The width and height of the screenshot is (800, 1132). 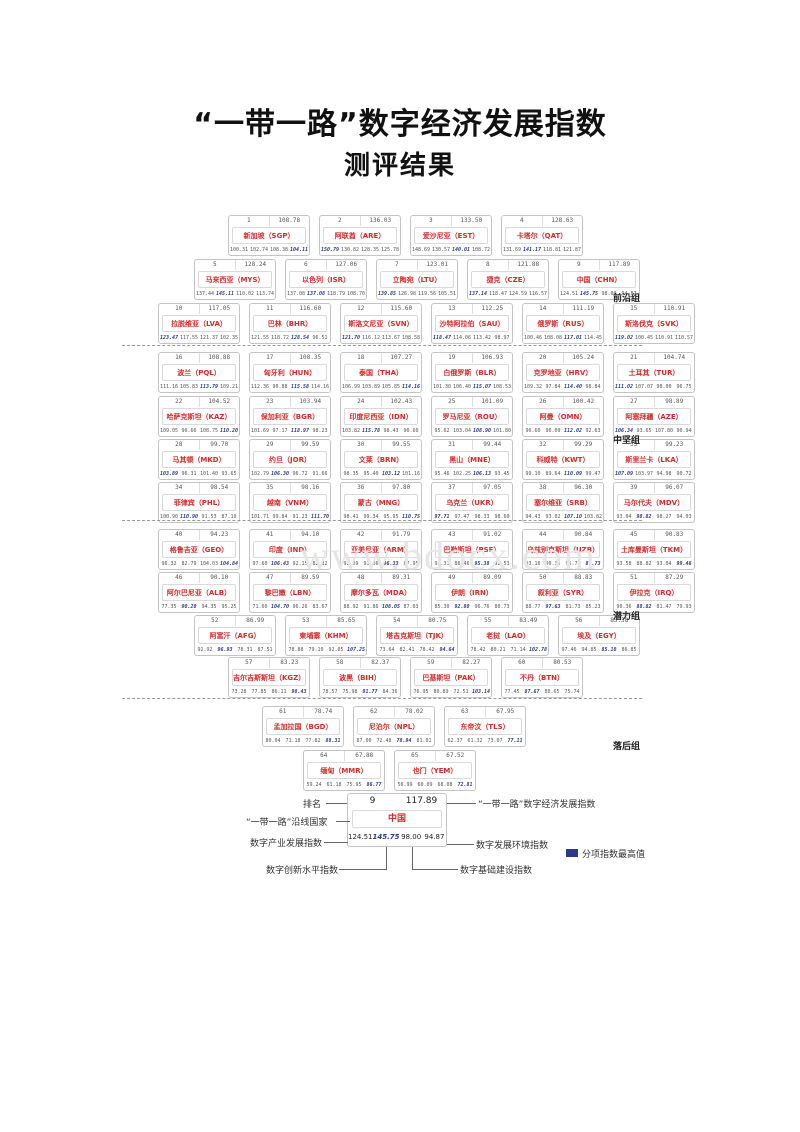 I want to click on sub-index-value: 72.48, so click(x=384, y=741).